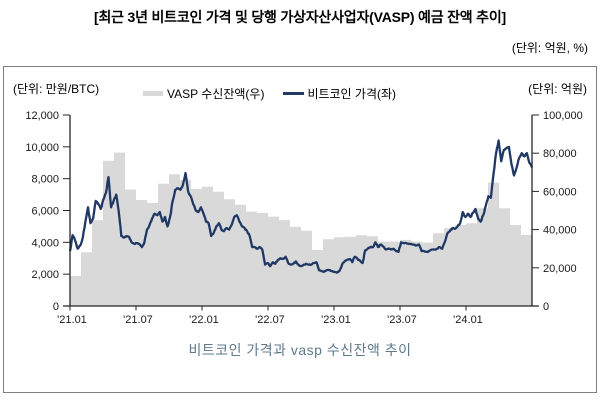  I want to click on left-axis-unit-label: (단위: 만원/BTC), so click(56, 89).